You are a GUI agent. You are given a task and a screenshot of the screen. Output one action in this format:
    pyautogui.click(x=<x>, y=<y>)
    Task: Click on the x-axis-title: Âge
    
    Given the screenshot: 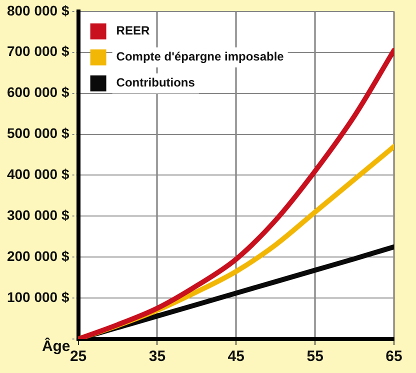 What is the action you would take?
    pyautogui.click(x=56, y=346)
    